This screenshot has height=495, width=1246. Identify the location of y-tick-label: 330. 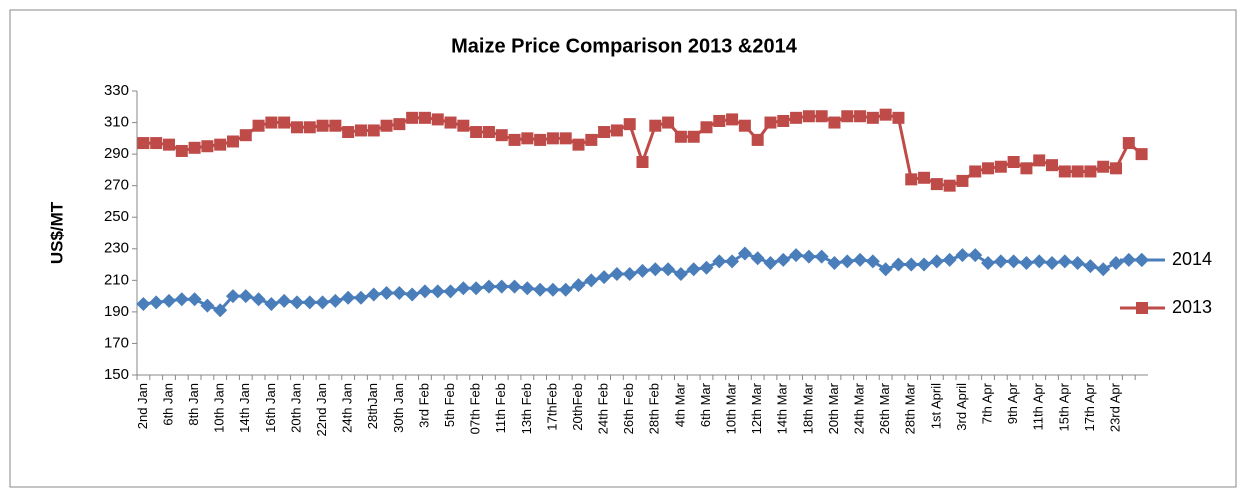
(116, 90).